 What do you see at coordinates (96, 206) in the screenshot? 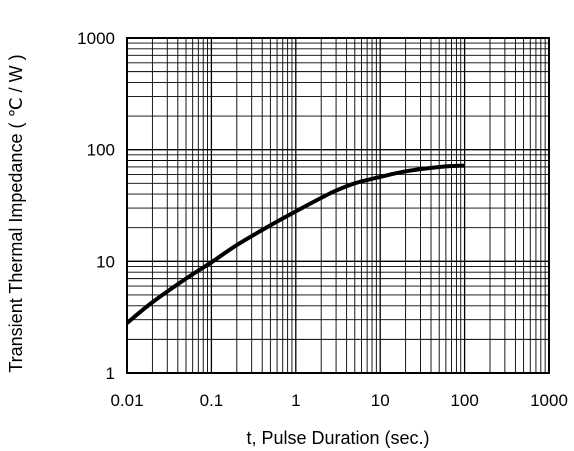
I see `y-tick-labels: 1 10 100 1000` at bounding box center [96, 206].